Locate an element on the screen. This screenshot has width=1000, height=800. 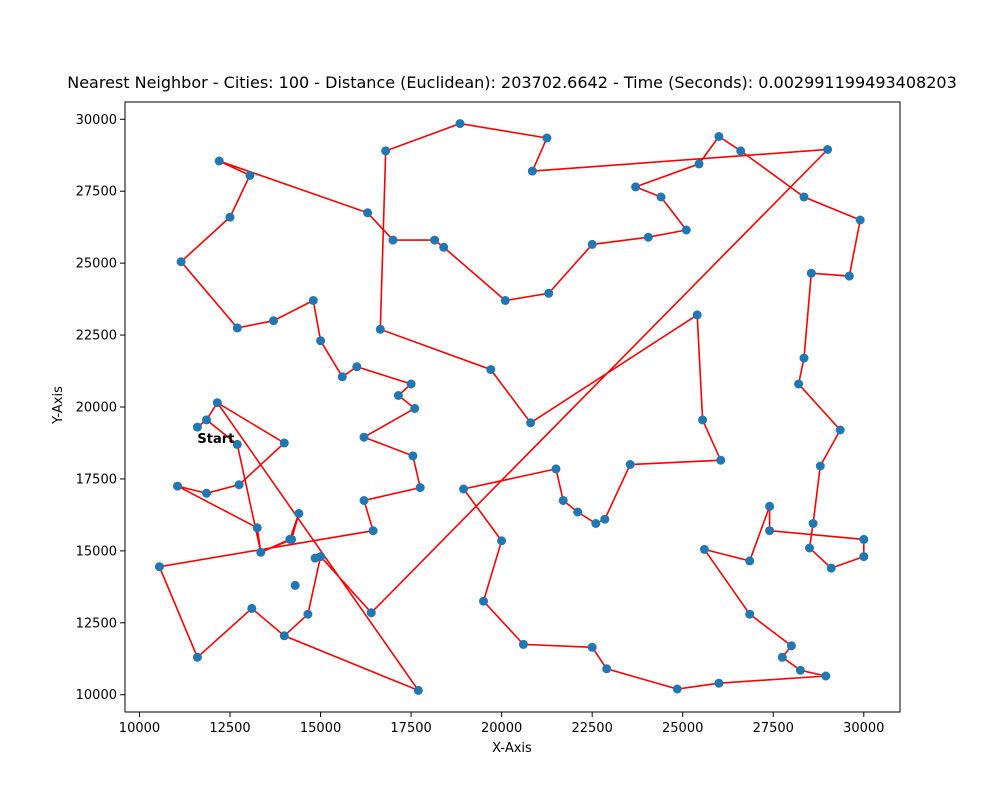
y-tick-label: 12500 is located at coordinates (96, 623).